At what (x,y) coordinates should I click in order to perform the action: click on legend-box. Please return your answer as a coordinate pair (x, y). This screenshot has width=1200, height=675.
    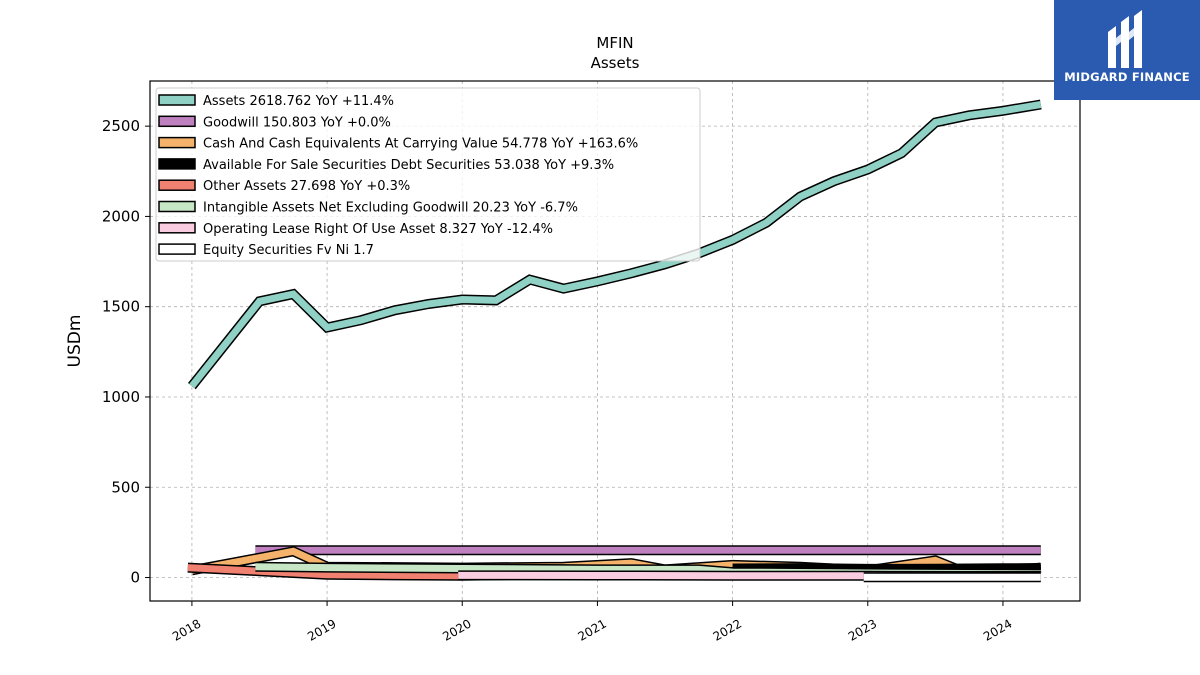
    Looking at the image, I should click on (428, 174).